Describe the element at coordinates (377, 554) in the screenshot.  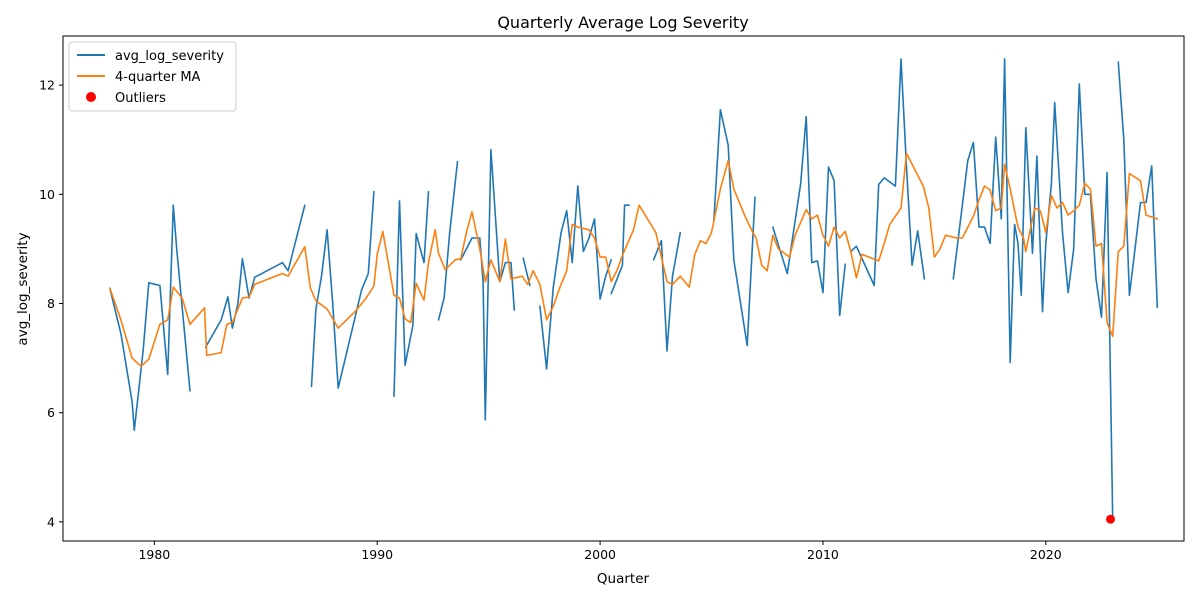
I see `x-tick-label-1990: 1990` at that location.